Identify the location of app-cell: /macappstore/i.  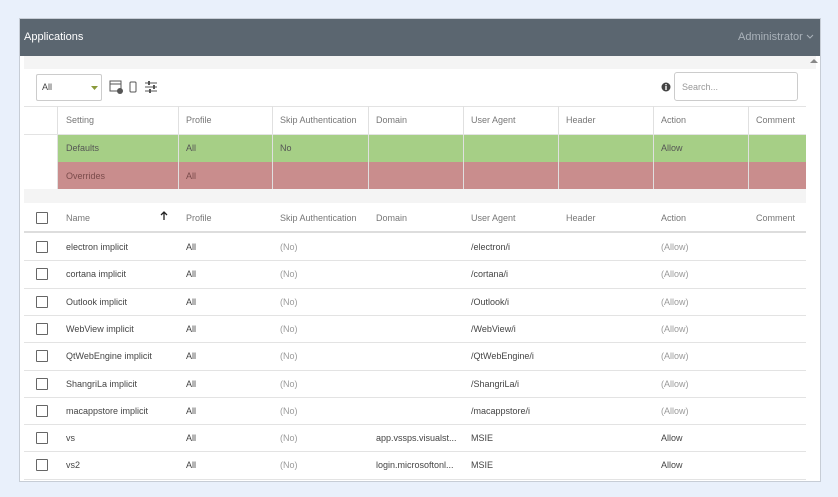
(501, 410).